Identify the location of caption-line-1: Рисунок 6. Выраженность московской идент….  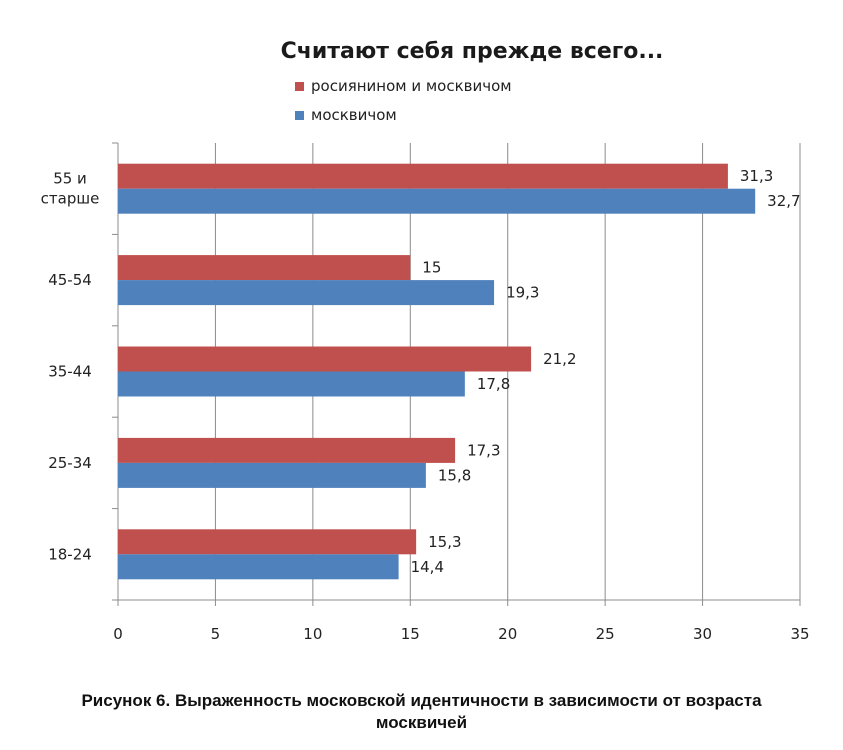
(421, 700).